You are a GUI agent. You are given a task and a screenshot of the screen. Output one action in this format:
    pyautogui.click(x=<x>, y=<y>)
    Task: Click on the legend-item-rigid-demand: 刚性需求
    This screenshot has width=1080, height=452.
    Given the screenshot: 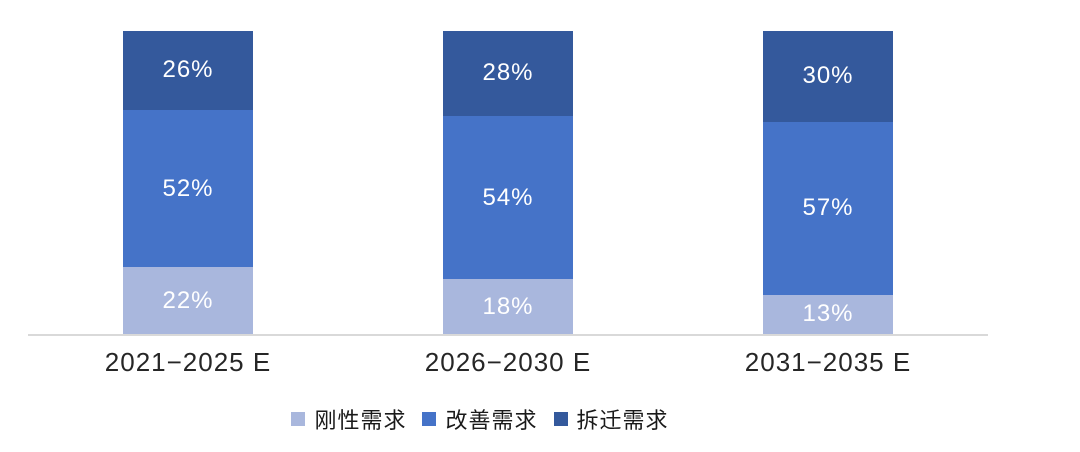 What is the action you would take?
    pyautogui.click(x=348, y=419)
    